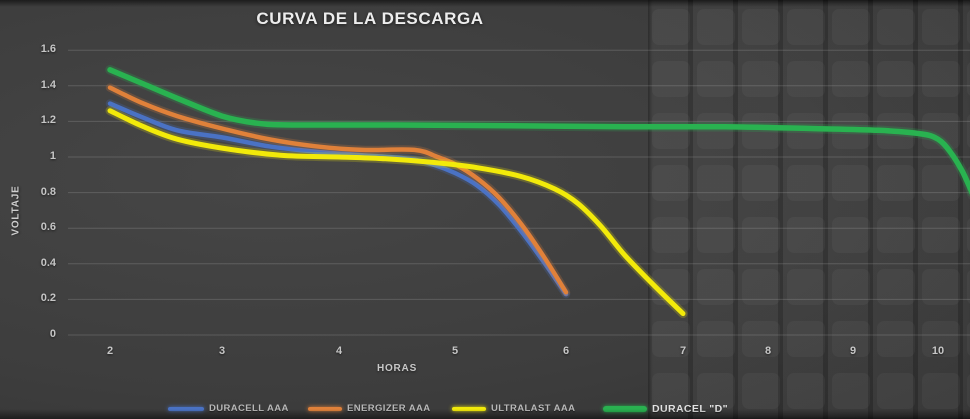 The image size is (970, 419). I want to click on legend-item: ULTRALAST AAA, so click(513, 408).